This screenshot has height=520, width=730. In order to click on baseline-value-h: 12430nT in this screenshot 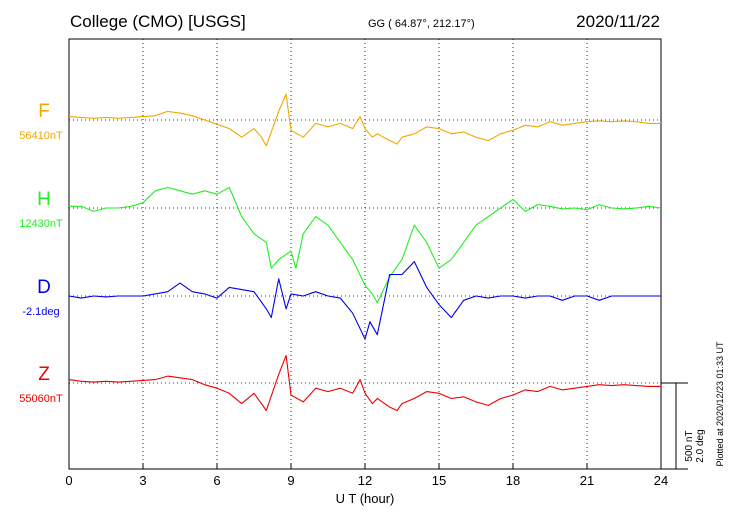, I will do `click(41, 224)`.